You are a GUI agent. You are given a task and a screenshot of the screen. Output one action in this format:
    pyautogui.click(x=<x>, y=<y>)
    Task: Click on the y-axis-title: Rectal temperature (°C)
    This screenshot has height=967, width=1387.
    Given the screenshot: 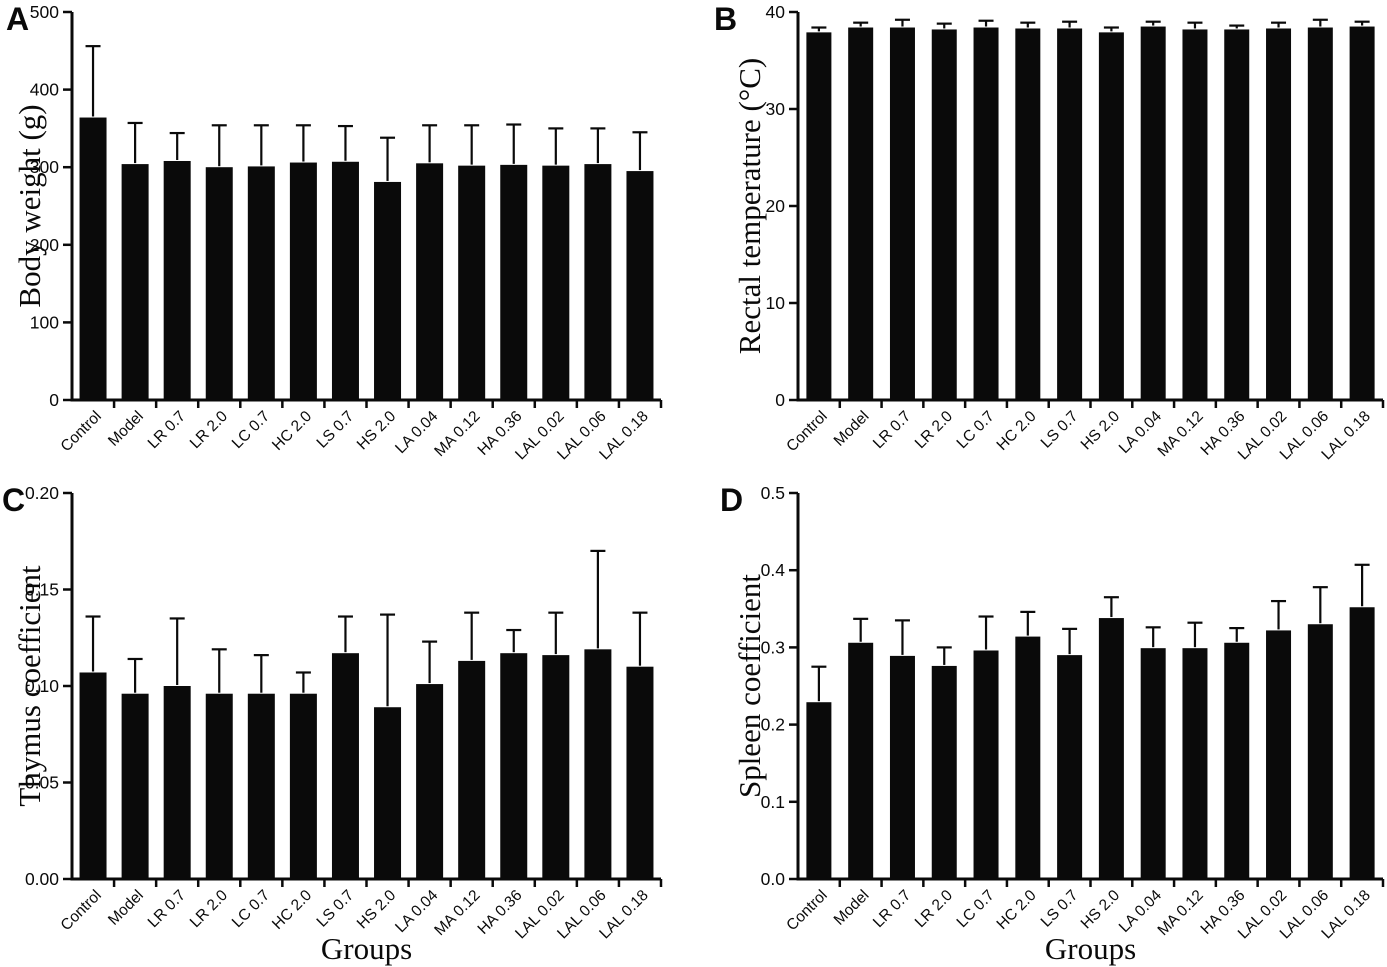 What is the action you would take?
    pyautogui.click(x=749, y=206)
    